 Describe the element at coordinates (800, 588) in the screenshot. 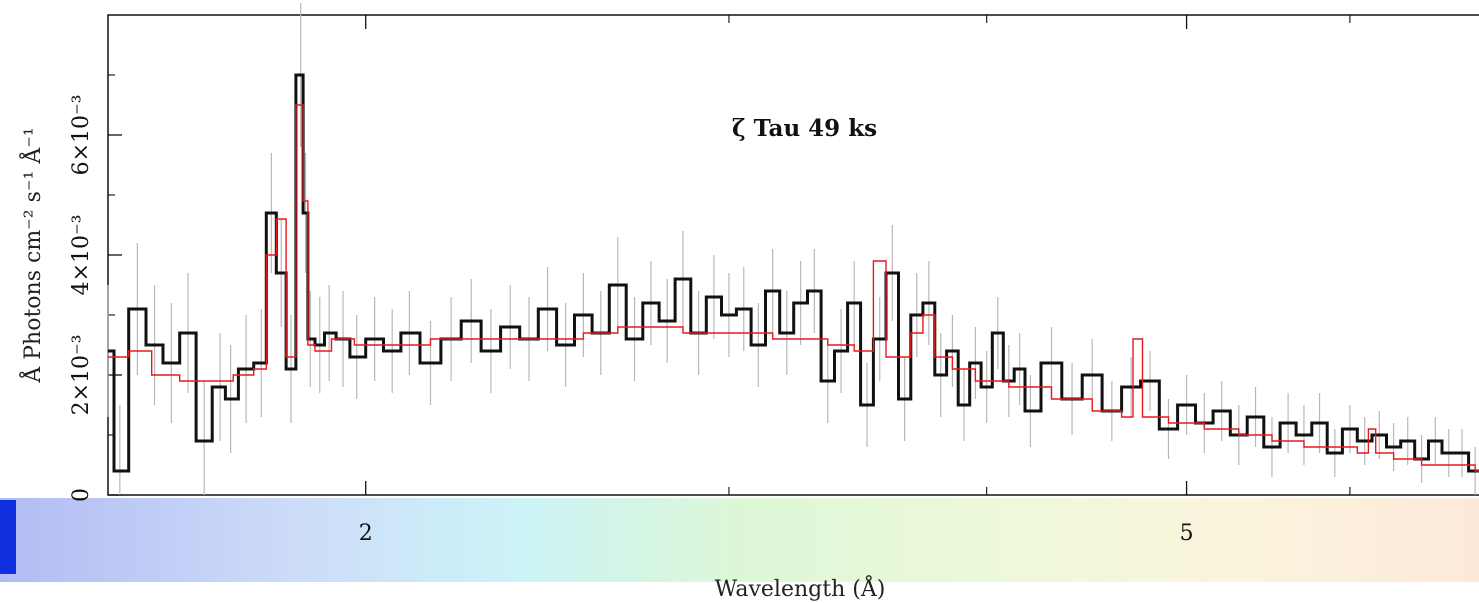

I see `x-axis-label: Wavelength (Å)` at that location.